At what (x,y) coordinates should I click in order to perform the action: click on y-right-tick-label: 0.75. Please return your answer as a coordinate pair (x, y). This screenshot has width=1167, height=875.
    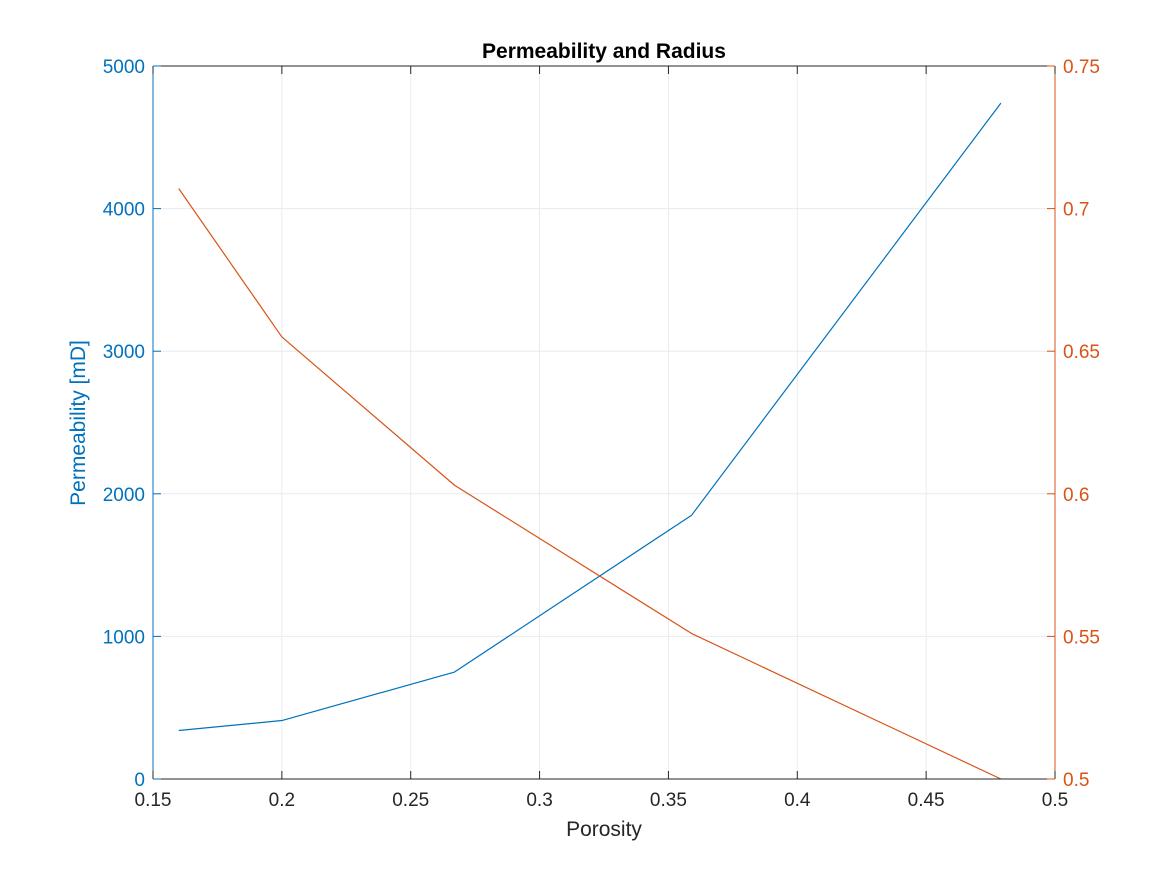
    Looking at the image, I should click on (1081, 67).